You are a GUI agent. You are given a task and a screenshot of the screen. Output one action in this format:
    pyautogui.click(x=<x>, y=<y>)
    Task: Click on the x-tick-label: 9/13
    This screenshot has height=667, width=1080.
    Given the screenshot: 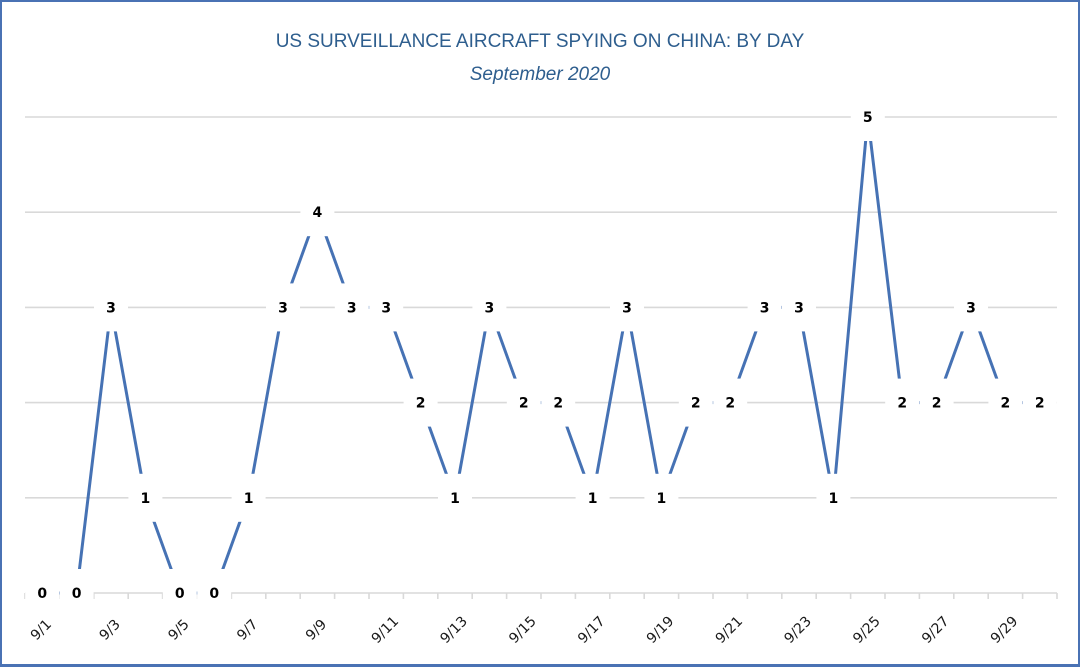 What is the action you would take?
    pyautogui.click(x=454, y=630)
    